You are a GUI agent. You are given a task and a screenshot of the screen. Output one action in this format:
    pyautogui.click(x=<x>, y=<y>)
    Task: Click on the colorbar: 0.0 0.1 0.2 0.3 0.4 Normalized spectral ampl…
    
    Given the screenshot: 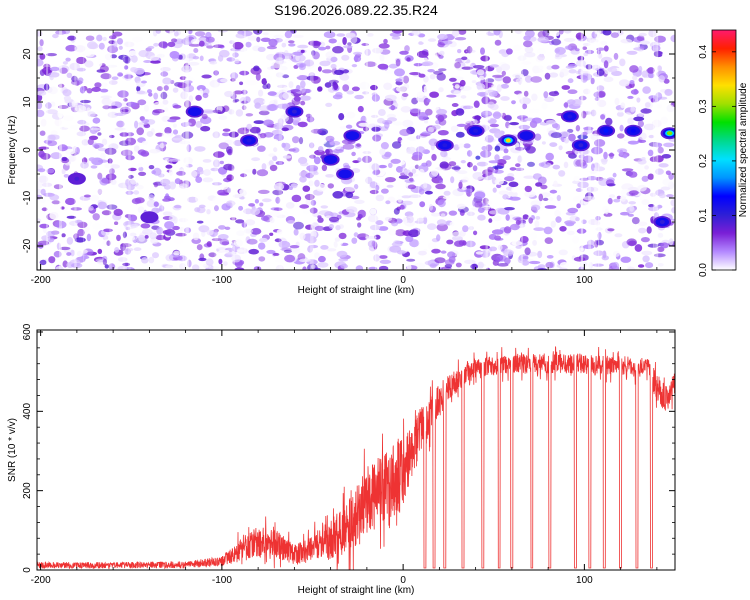 What is the action you would take?
    pyautogui.click(x=723, y=153)
    